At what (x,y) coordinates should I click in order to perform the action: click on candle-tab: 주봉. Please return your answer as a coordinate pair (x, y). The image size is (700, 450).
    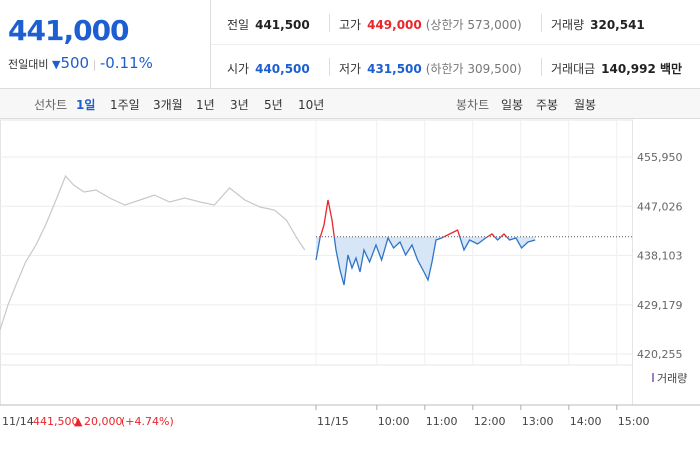
    Looking at the image, I should click on (547, 105).